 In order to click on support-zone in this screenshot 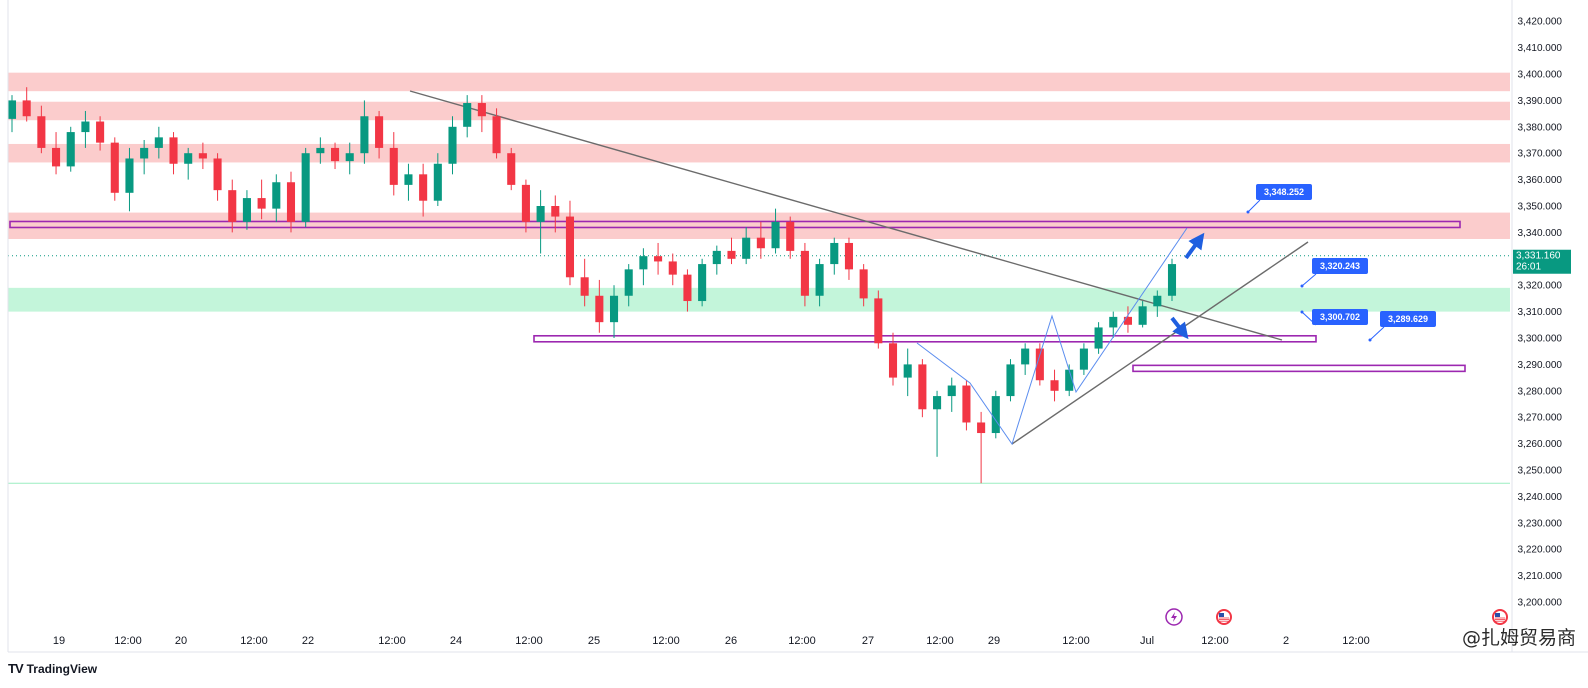, I will do `click(759, 299)`.